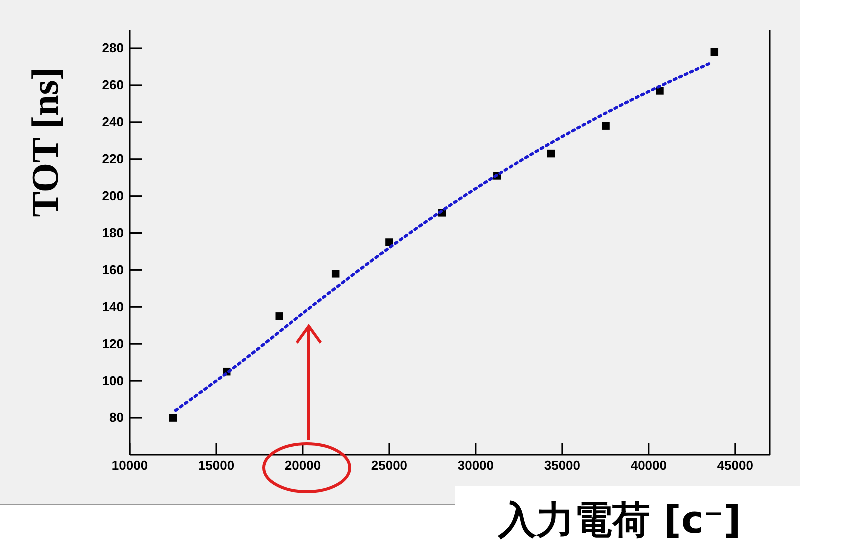 This screenshot has width=846, height=544. What do you see at coordinates (113, 344) in the screenshot?
I see `y-tick-label: 120` at bounding box center [113, 344].